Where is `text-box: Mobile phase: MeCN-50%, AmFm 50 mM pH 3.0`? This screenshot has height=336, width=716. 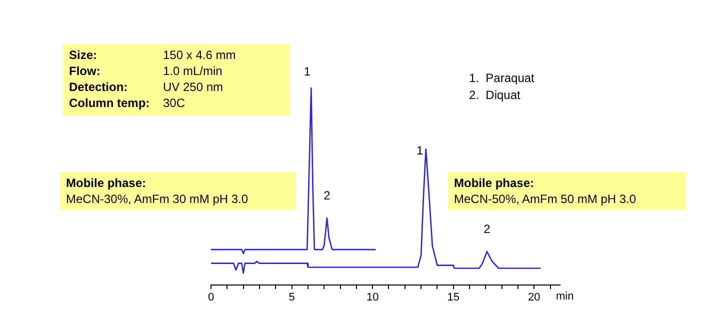
text-box: Mobile phase: MeCN-50%, AmFm 50 mM pH 3.0 is located at coordinates (567, 191).